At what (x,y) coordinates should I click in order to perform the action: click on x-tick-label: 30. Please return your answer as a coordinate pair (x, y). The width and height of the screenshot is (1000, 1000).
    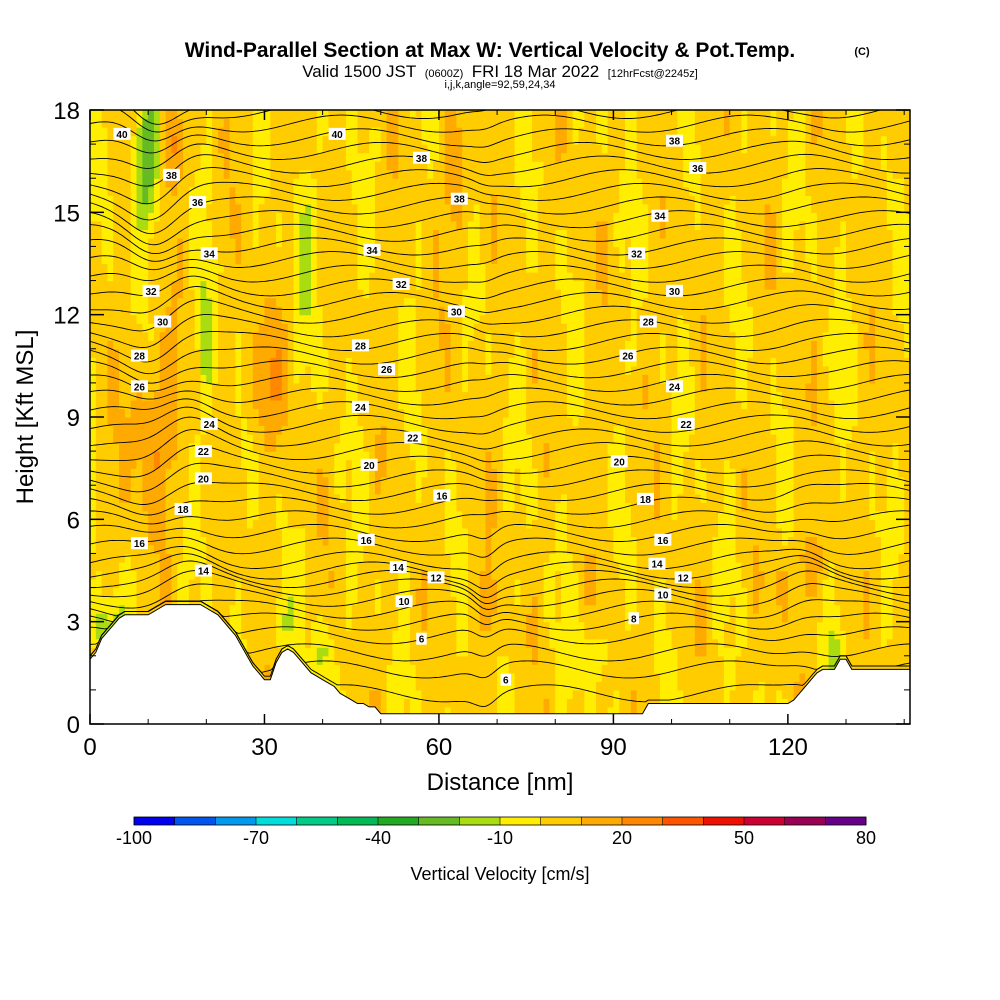
    Looking at the image, I should click on (264, 747).